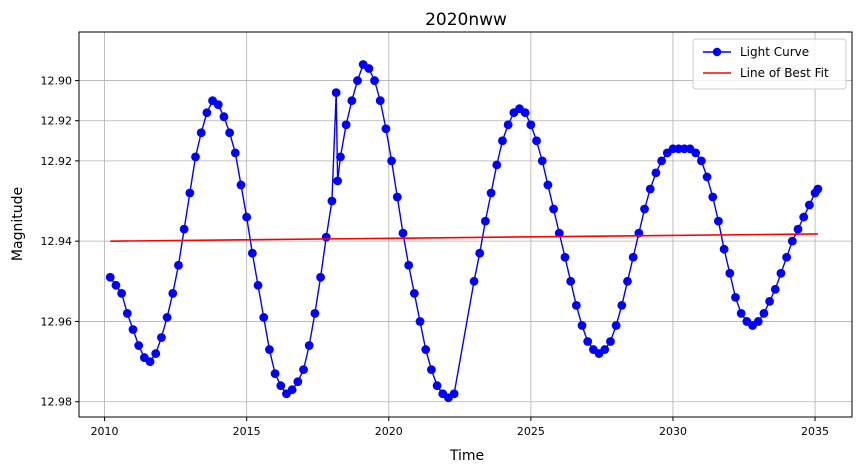 Image resolution: width=865 pixels, height=472 pixels. Describe the element at coordinates (464, 237) in the screenshot. I see `best-fit-line` at that location.